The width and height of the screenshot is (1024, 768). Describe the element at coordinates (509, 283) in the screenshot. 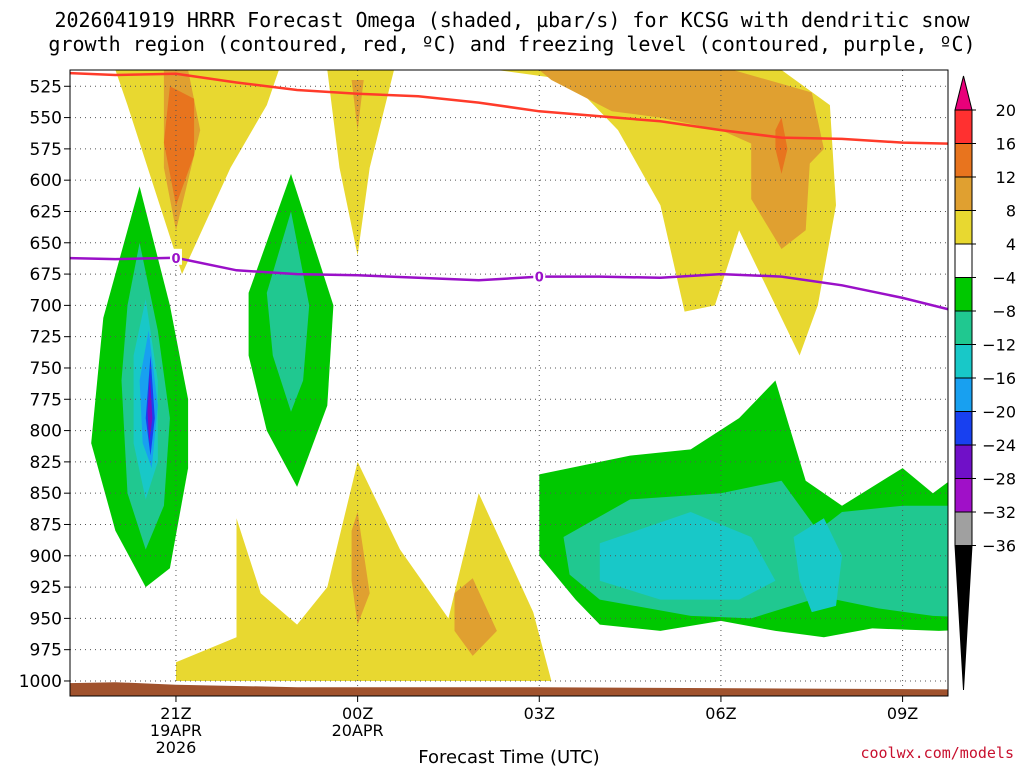

I see `freezing-level-line` at that location.